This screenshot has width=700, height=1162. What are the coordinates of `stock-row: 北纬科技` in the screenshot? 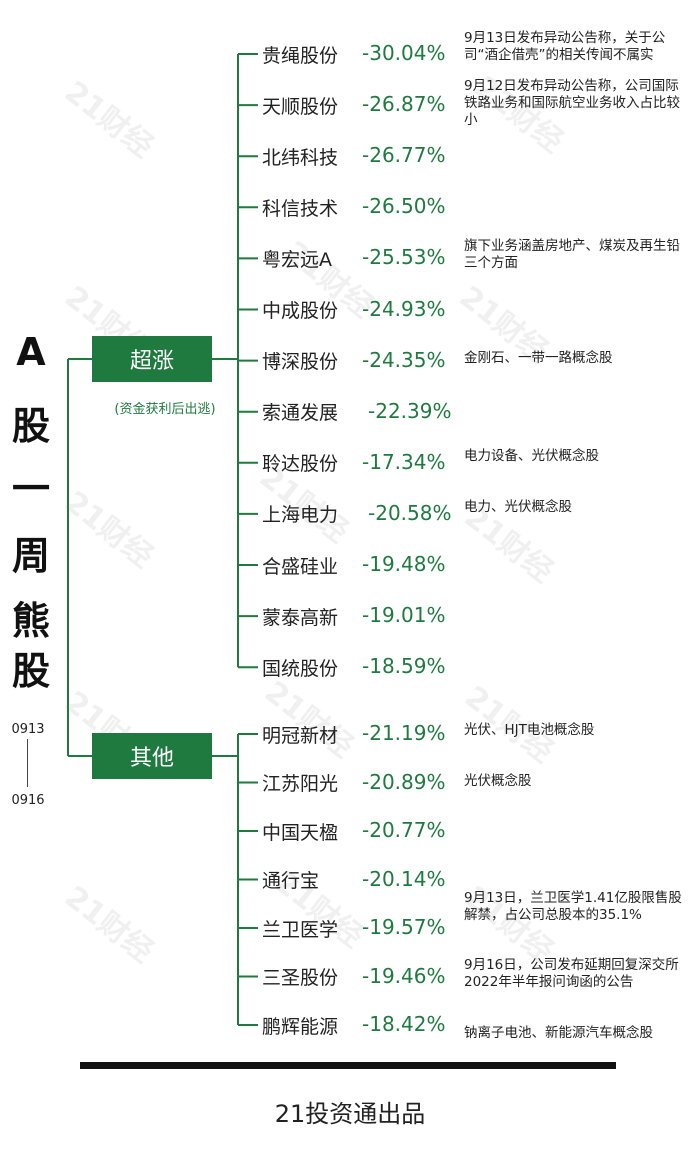 It's located at (300, 156).